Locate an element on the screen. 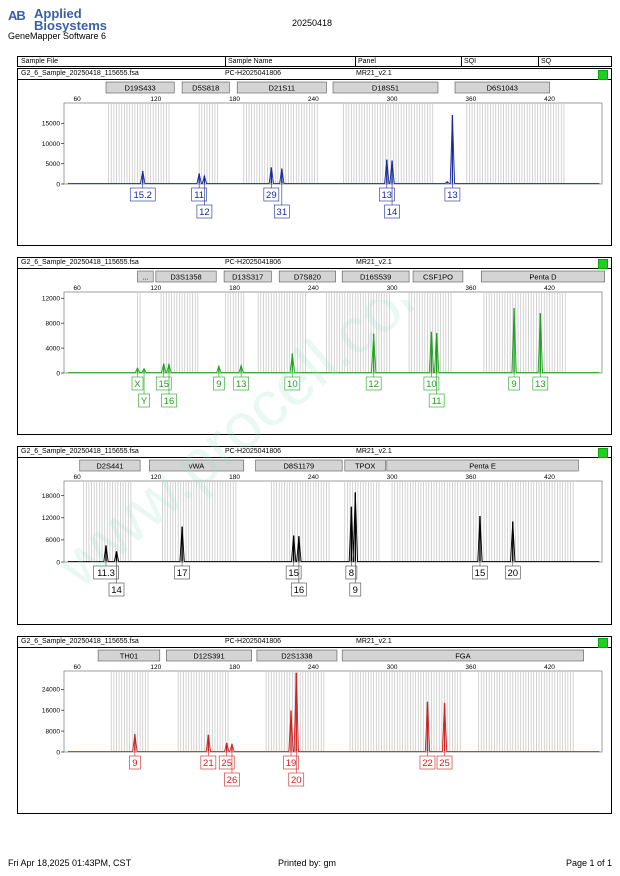 This screenshot has width=620, height=876. locus-marker: D18S51 is located at coordinates (385, 87).